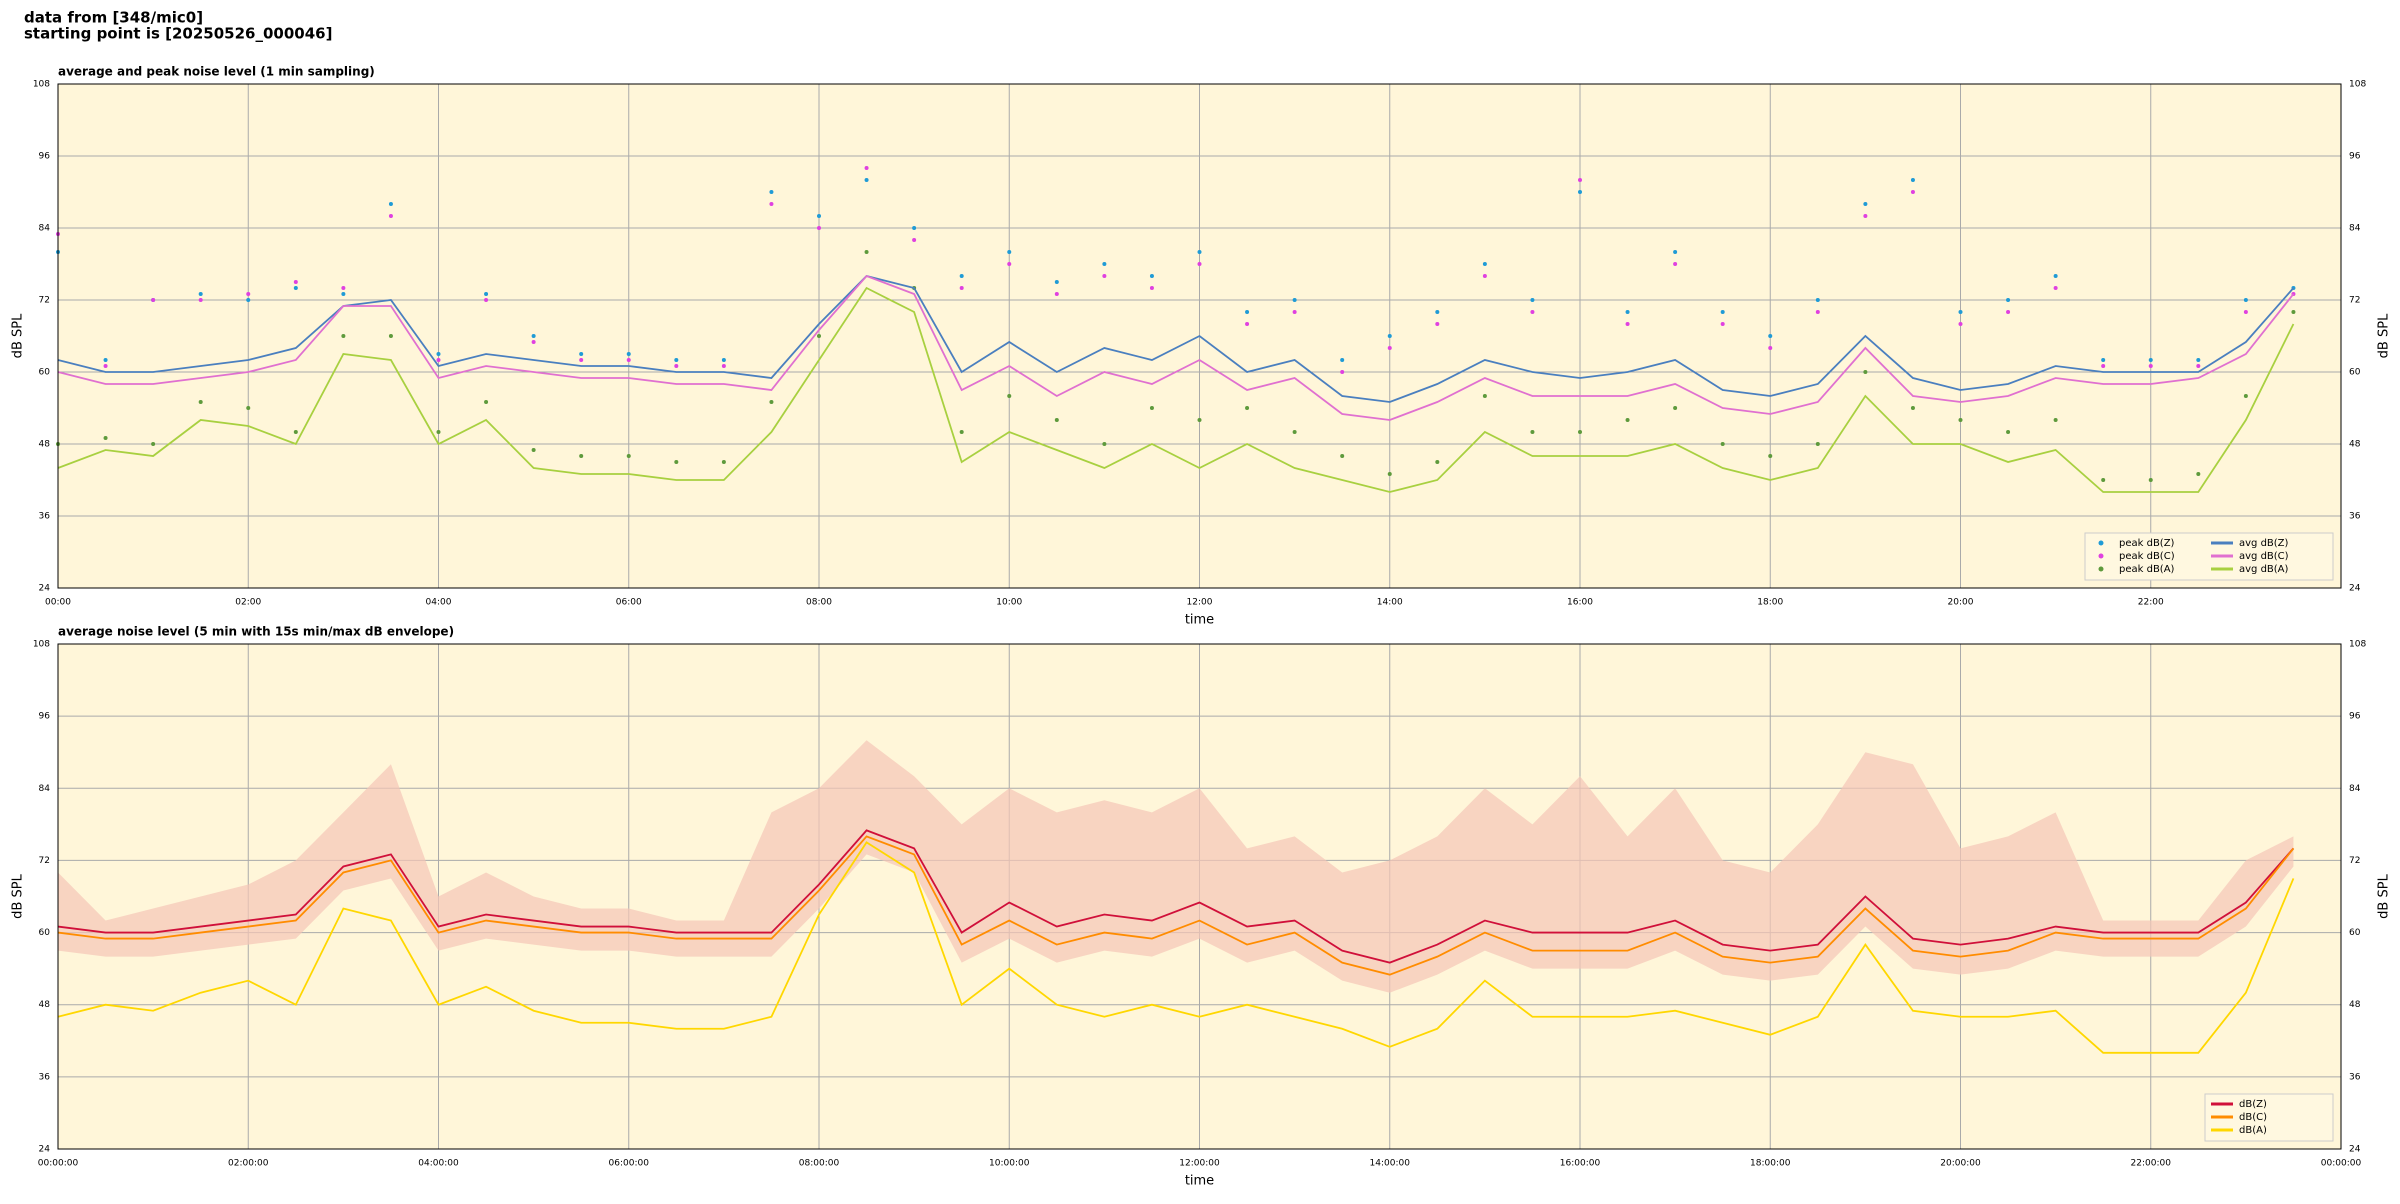  I want to click on legend-marker, so click(2101, 569).